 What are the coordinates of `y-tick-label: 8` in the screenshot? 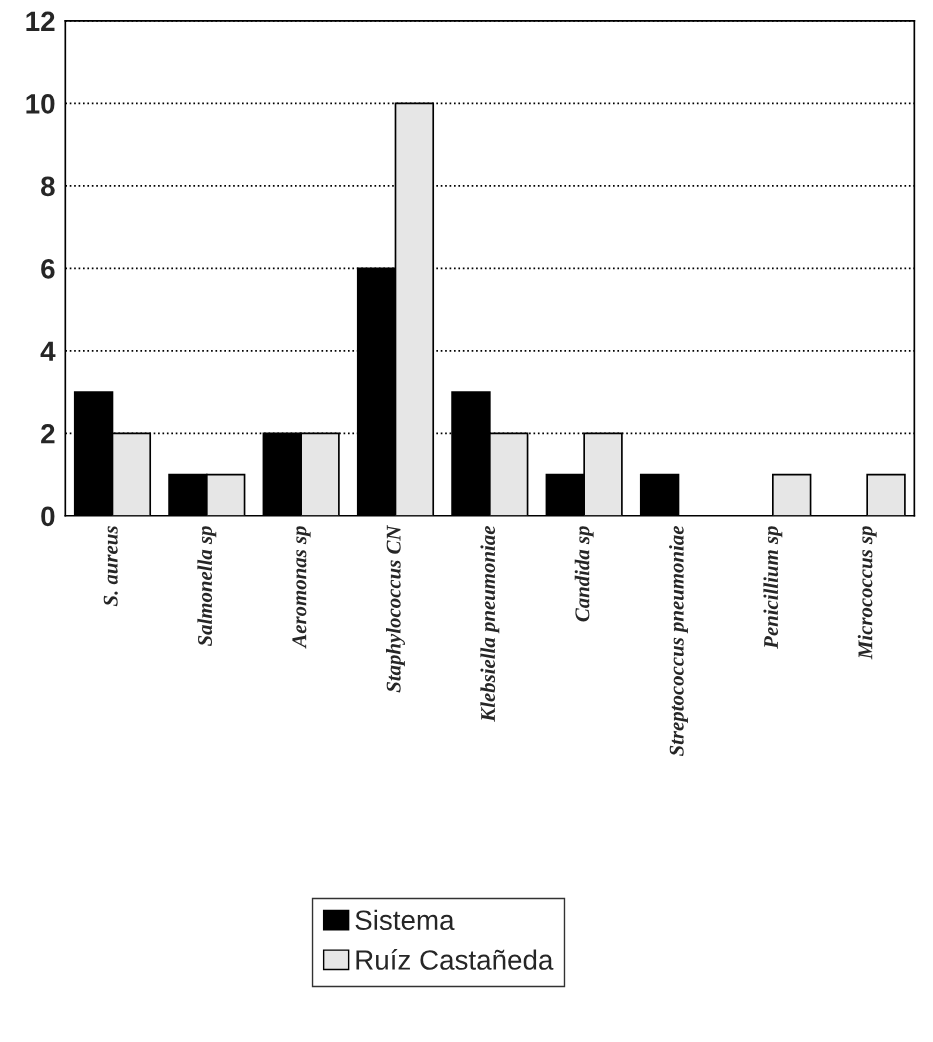 It's located at (48, 186).